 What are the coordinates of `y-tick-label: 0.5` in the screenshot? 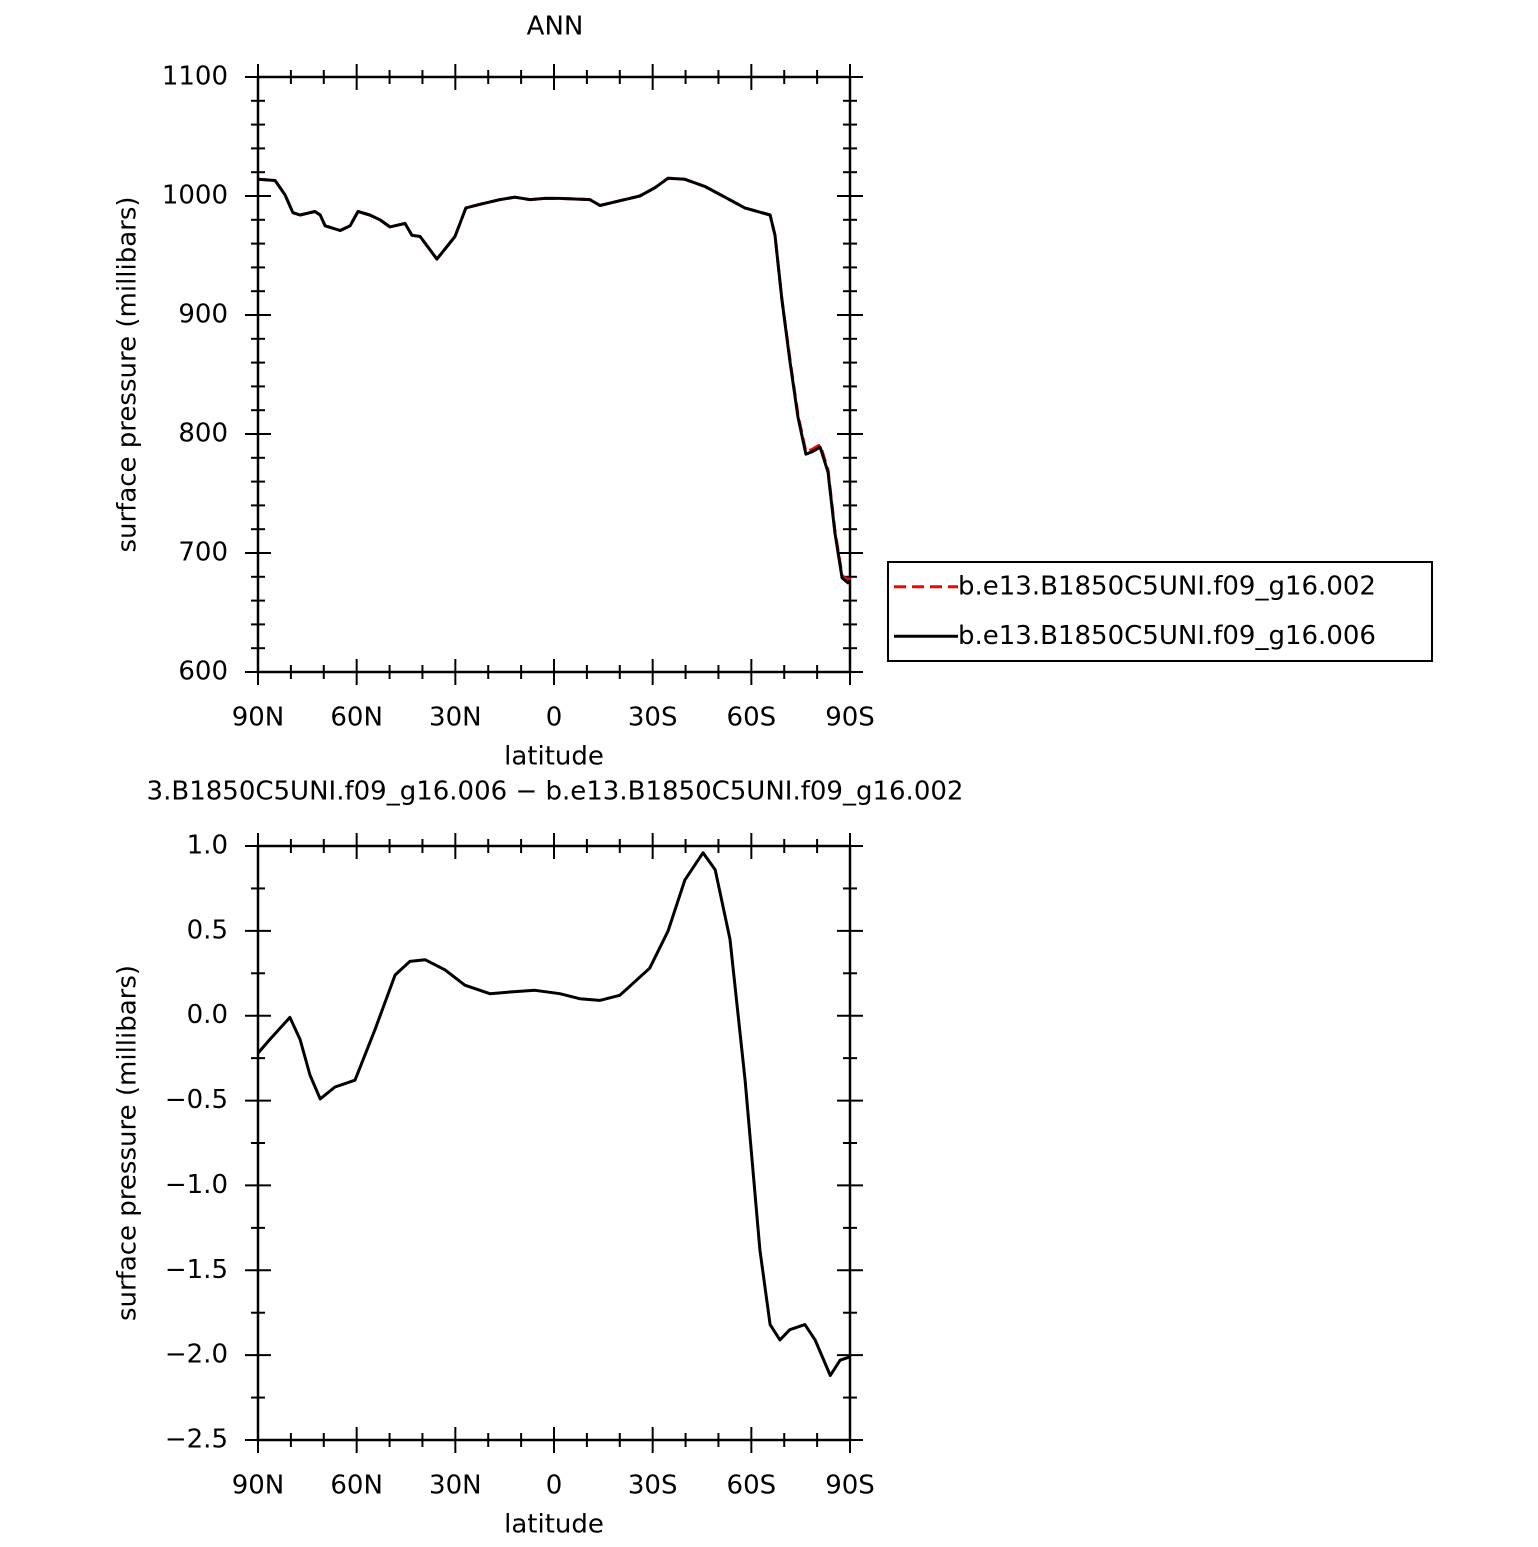 It's located at (207, 930).